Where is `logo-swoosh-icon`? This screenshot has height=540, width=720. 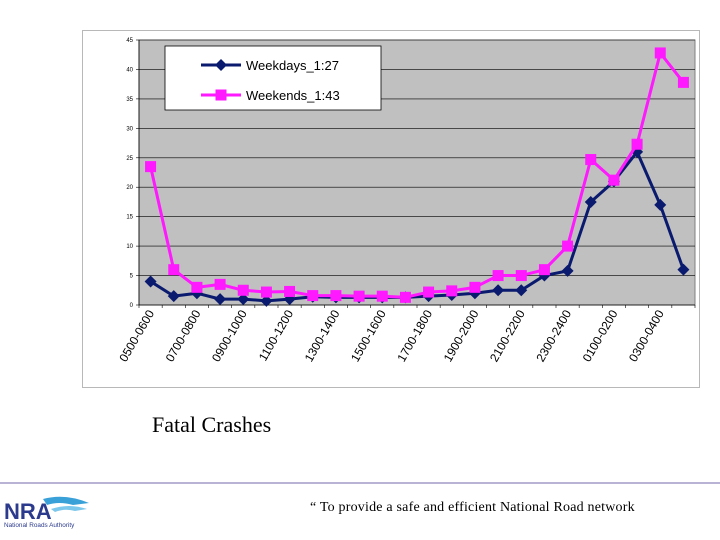
logo-swoosh-icon is located at coordinates (66, 500).